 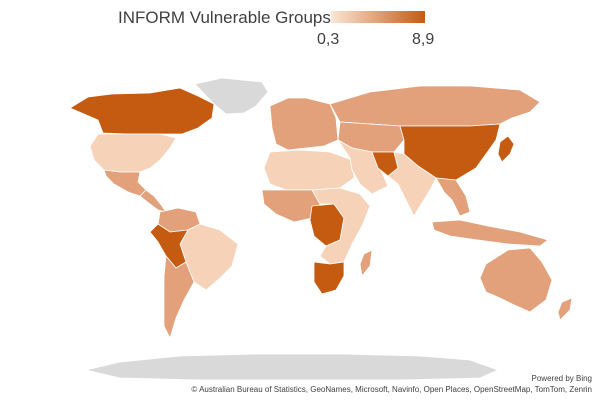 What do you see at coordinates (506, 149) in the screenshot?
I see `region-japan` at bounding box center [506, 149].